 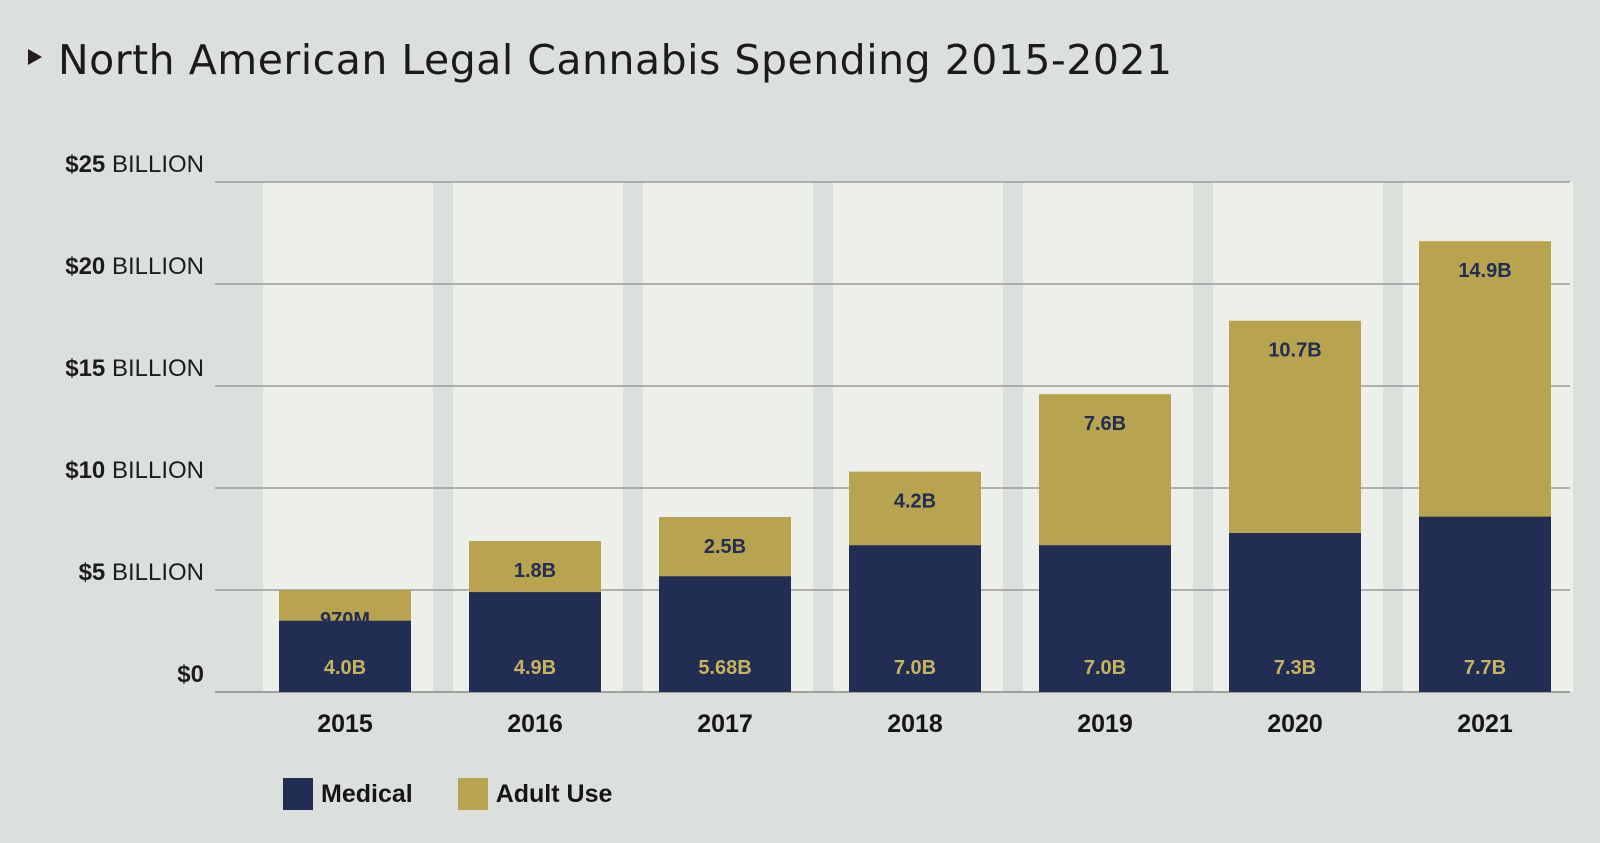 What do you see at coordinates (554, 793) in the screenshot?
I see `legend-label-adult-use: Adult Use` at bounding box center [554, 793].